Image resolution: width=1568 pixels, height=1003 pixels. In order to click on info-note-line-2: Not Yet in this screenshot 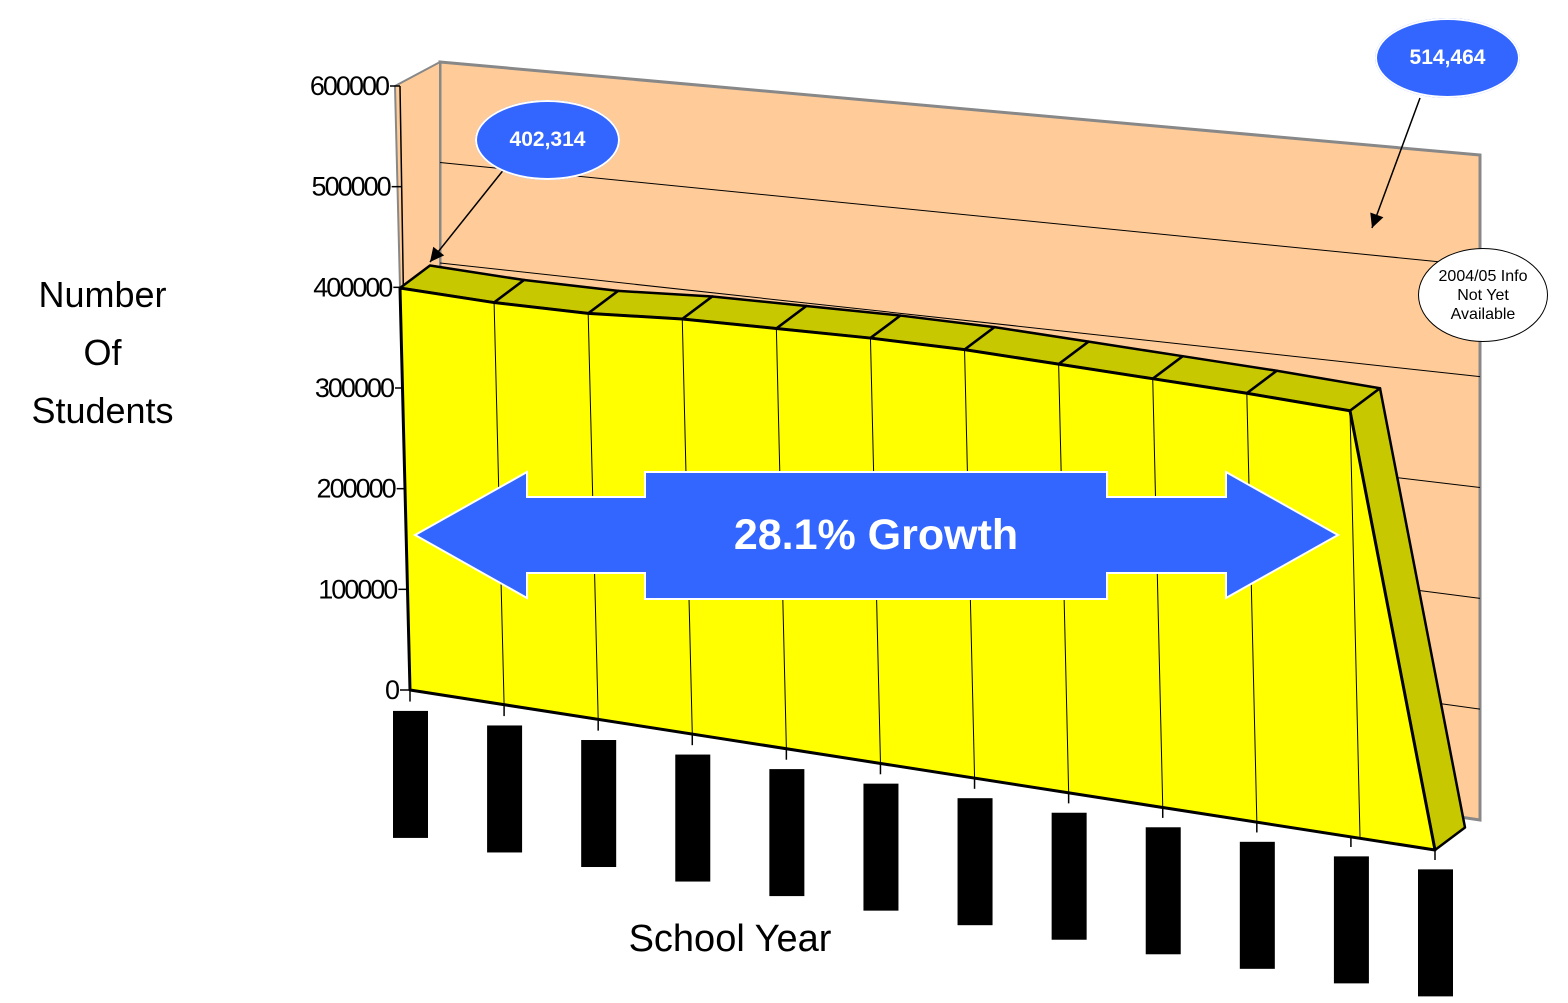, I will do `click(1483, 295)`.